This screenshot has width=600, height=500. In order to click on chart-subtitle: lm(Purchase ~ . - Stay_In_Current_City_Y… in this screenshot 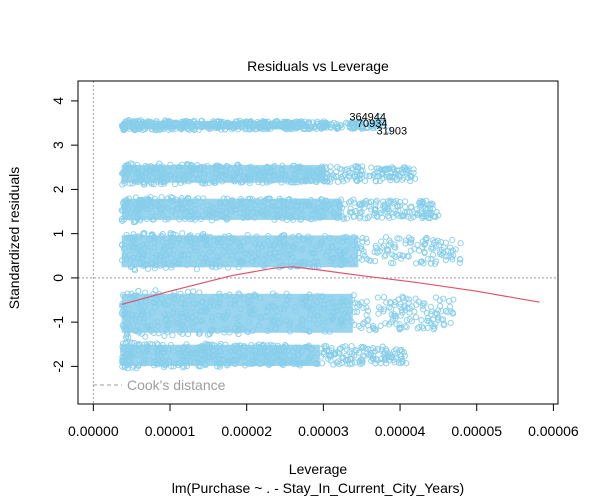, I will do `click(318, 488)`.